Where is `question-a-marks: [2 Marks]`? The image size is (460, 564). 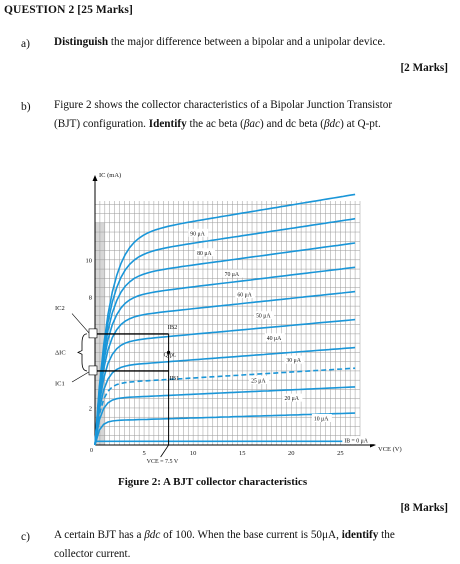 question-a-marks: [2 Marks] is located at coordinates (424, 68).